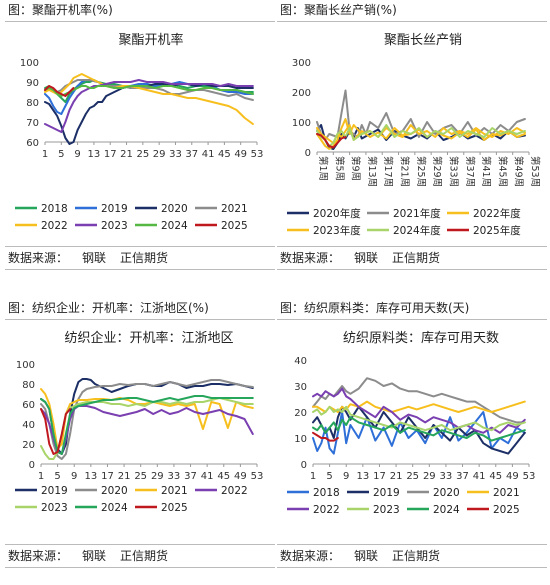 This screenshot has width=550, height=585. I want to click on series-line-2023, so click(419, 418).